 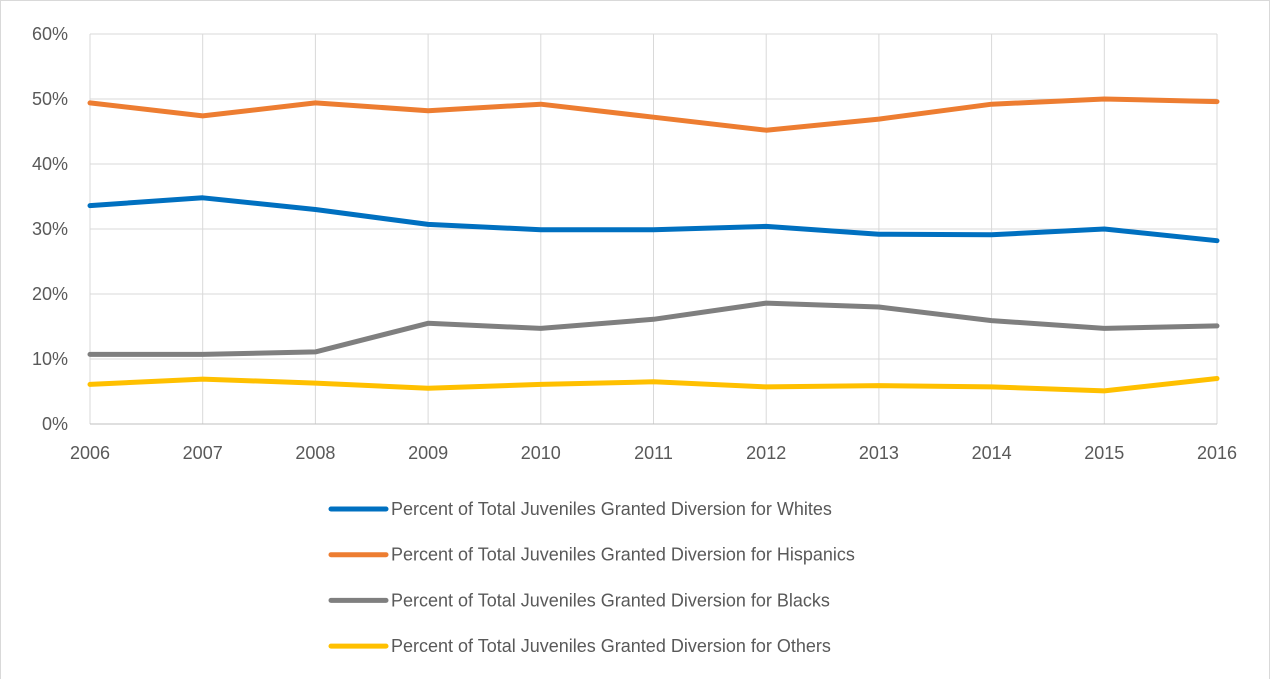 I want to click on x-tick-label: 2015, so click(x=1104, y=453).